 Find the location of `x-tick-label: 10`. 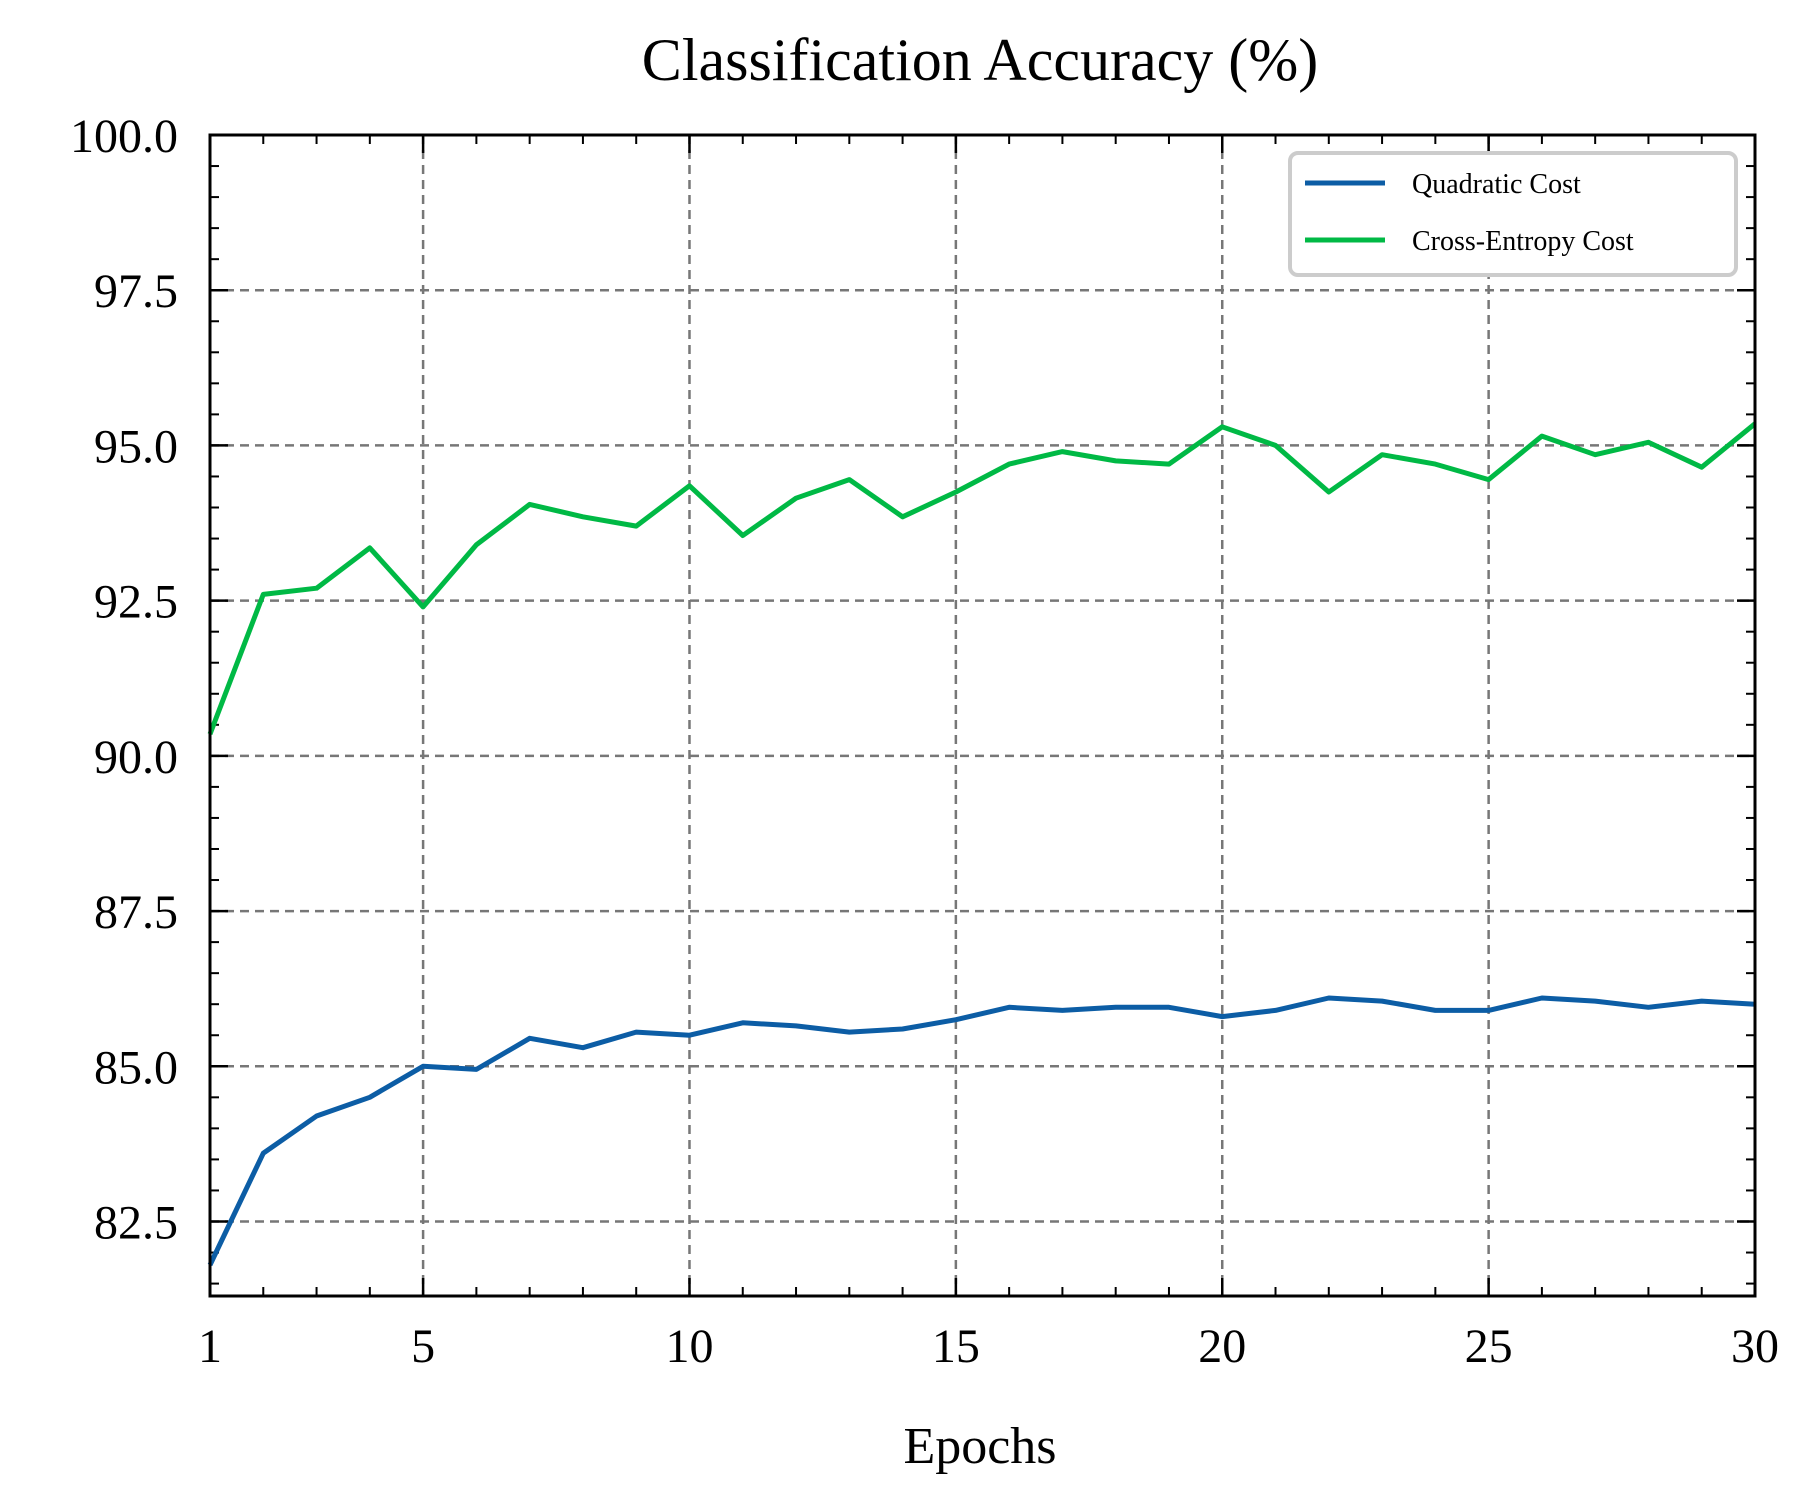

x-tick-label: 10 is located at coordinates (689, 1346).